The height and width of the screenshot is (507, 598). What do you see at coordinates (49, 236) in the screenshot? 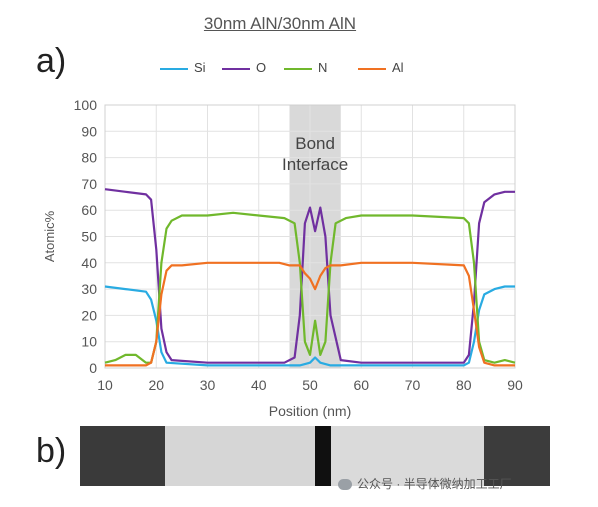
I see `y-axis-label: Atomic%` at bounding box center [49, 236].